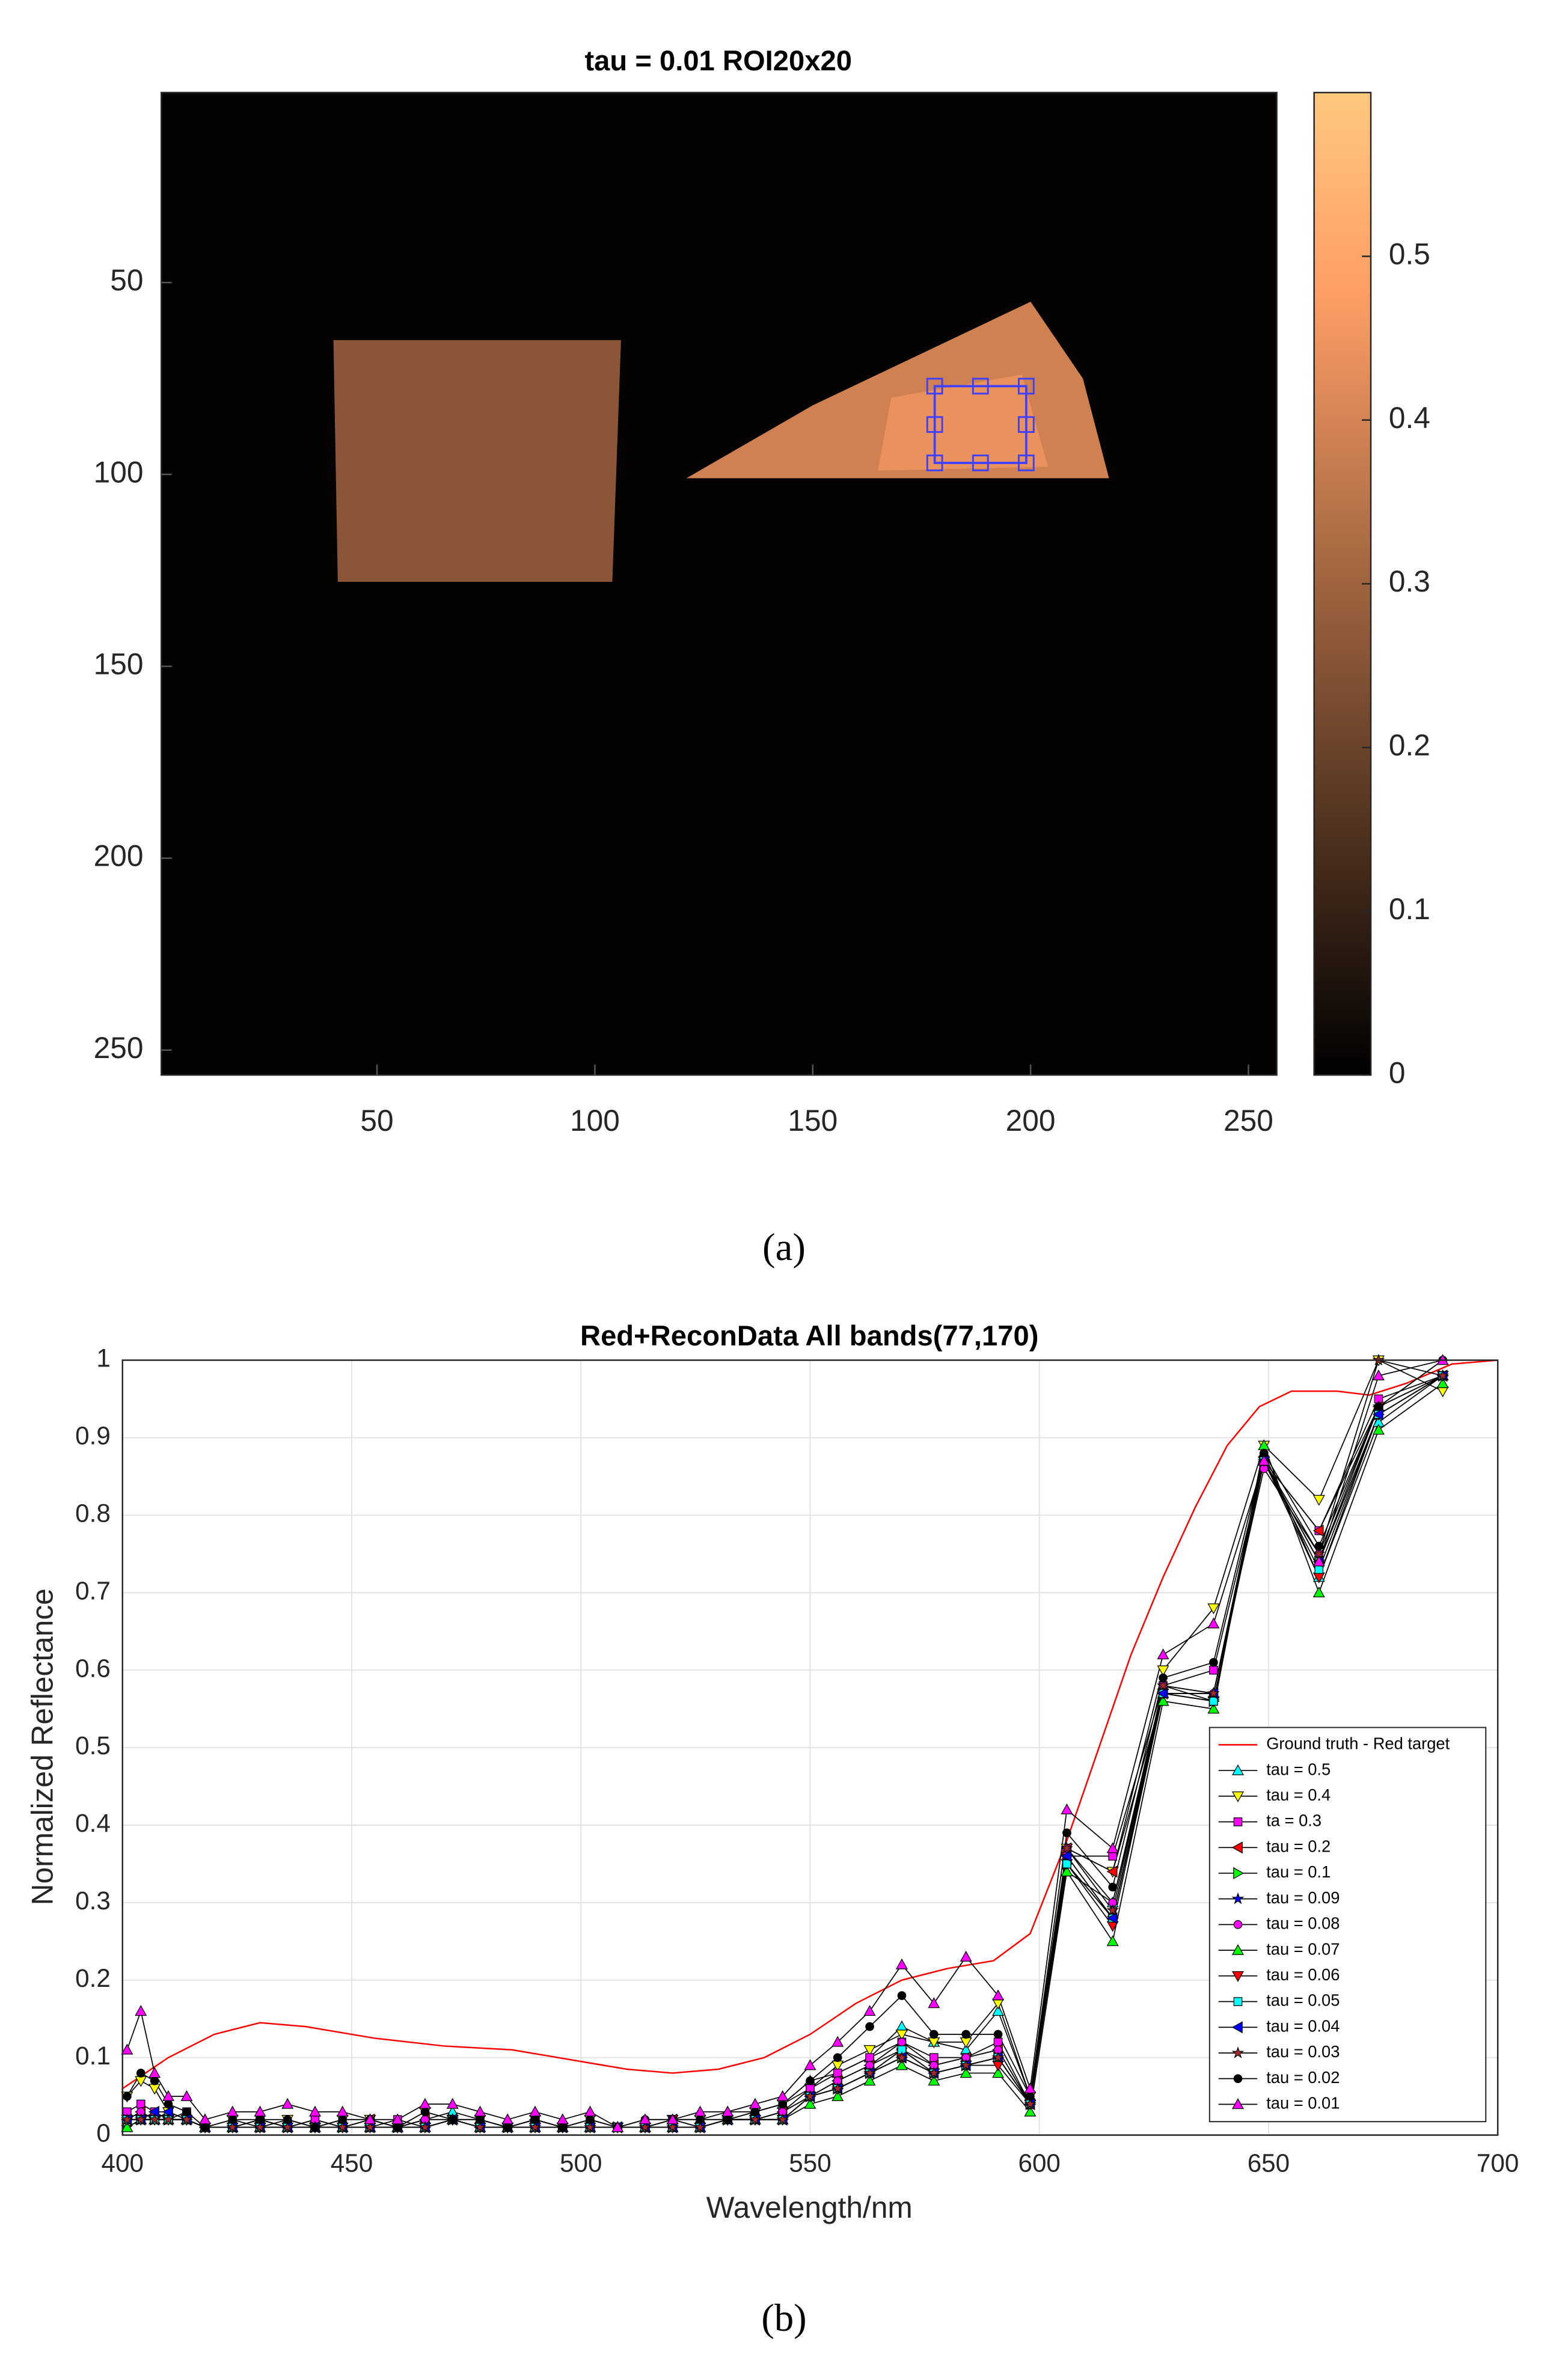 The height and width of the screenshot is (2368, 1568). I want to click on legend-label: tau = 0.5, so click(1298, 1769).